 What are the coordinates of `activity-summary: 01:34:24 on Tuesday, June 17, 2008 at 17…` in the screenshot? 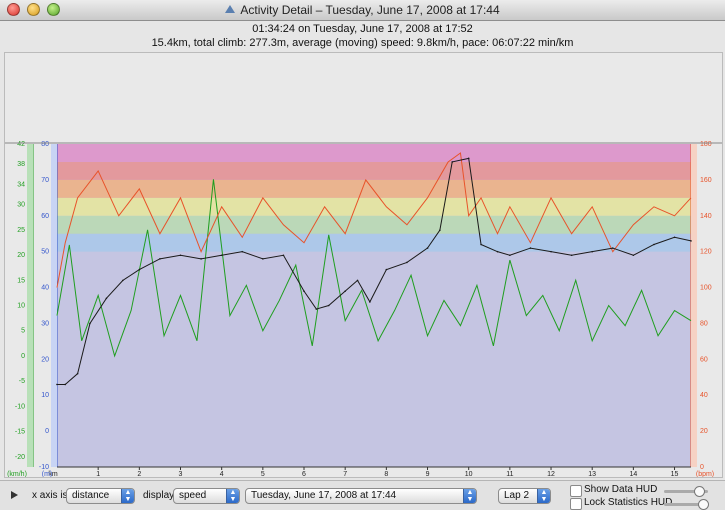 It's located at (362, 36).